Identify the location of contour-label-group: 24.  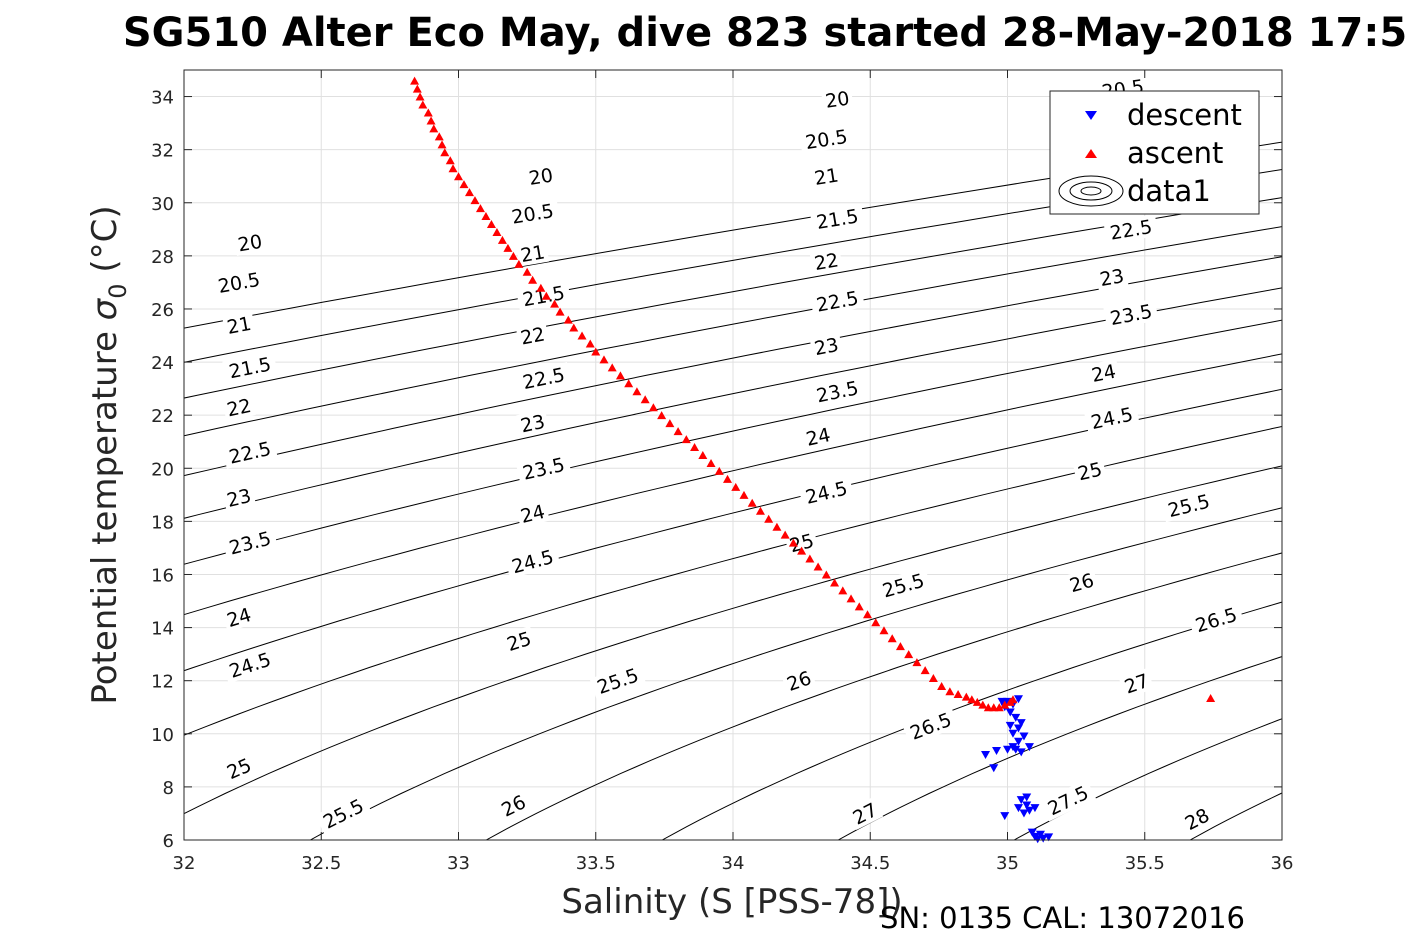
(818, 436).